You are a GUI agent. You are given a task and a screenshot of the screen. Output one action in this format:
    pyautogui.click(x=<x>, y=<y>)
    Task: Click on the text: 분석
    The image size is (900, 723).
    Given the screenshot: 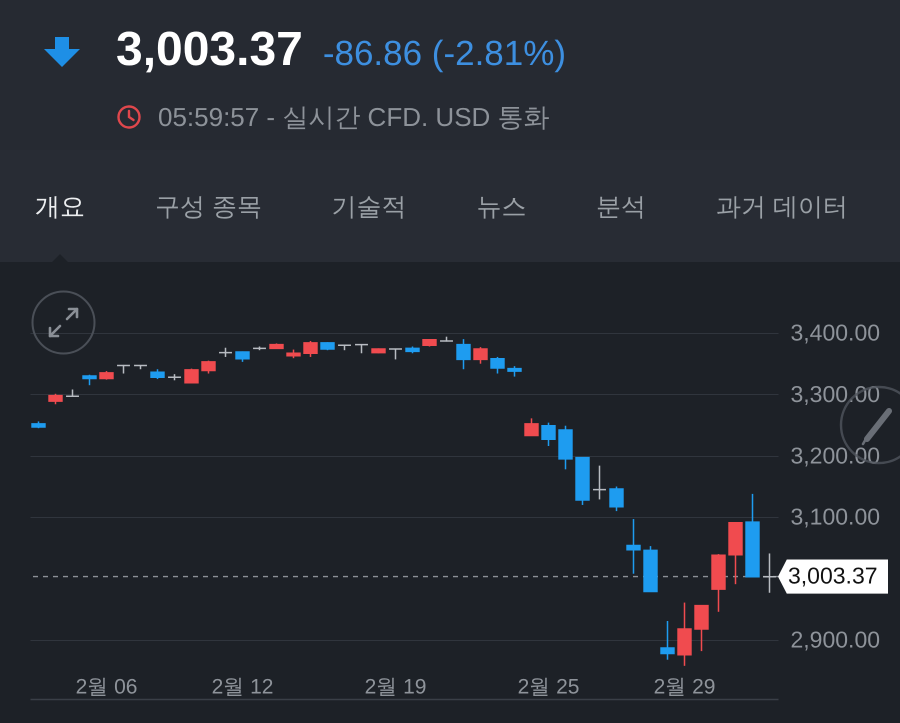 What is the action you would take?
    pyautogui.click(x=621, y=207)
    